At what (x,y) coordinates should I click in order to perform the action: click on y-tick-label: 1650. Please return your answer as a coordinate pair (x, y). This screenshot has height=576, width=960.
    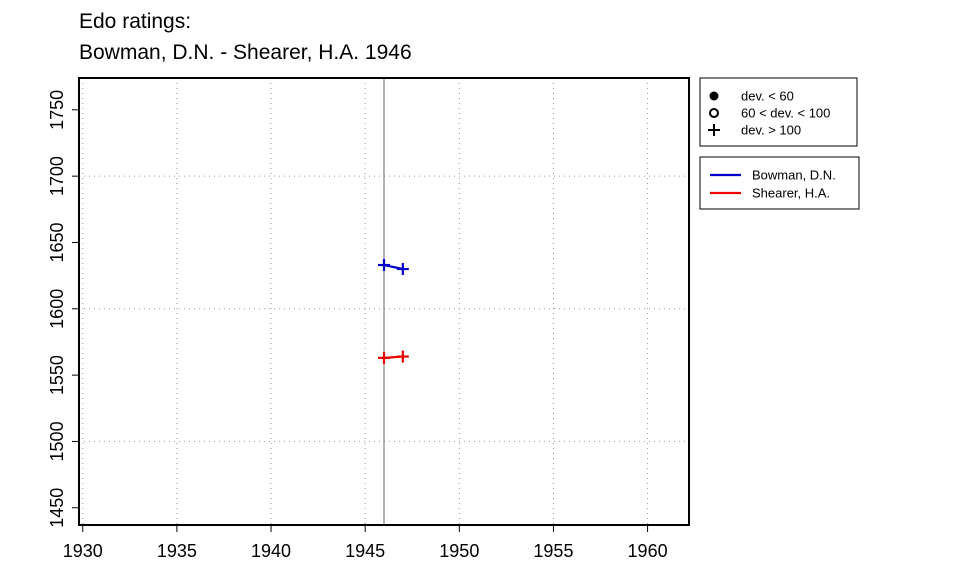
    Looking at the image, I should click on (57, 242).